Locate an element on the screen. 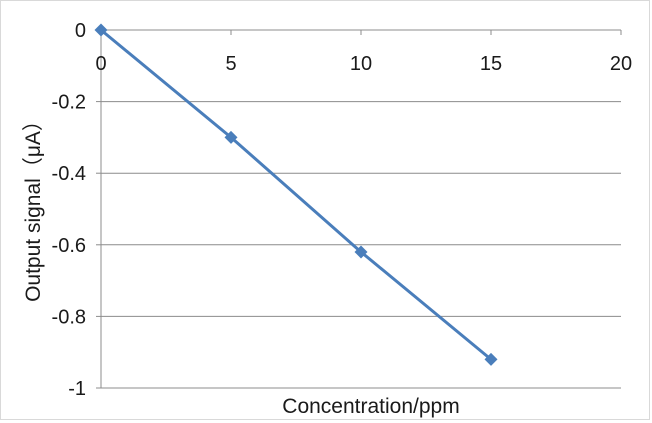  y-tick-label-0: 0 is located at coordinates (80, 31).